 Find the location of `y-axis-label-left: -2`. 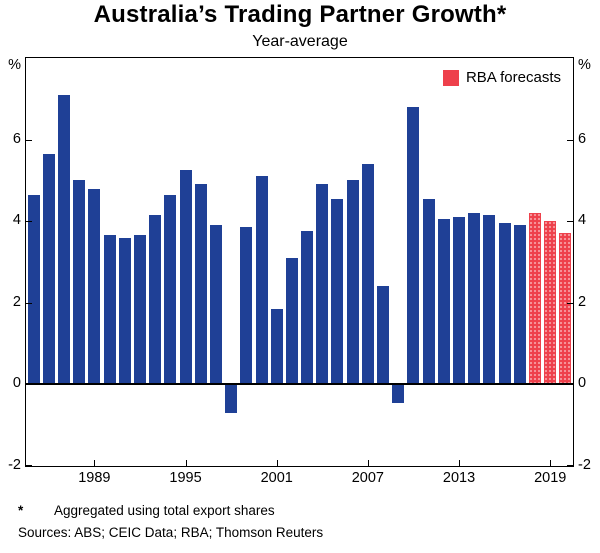

y-axis-label-left: -2 is located at coordinates (14, 465).